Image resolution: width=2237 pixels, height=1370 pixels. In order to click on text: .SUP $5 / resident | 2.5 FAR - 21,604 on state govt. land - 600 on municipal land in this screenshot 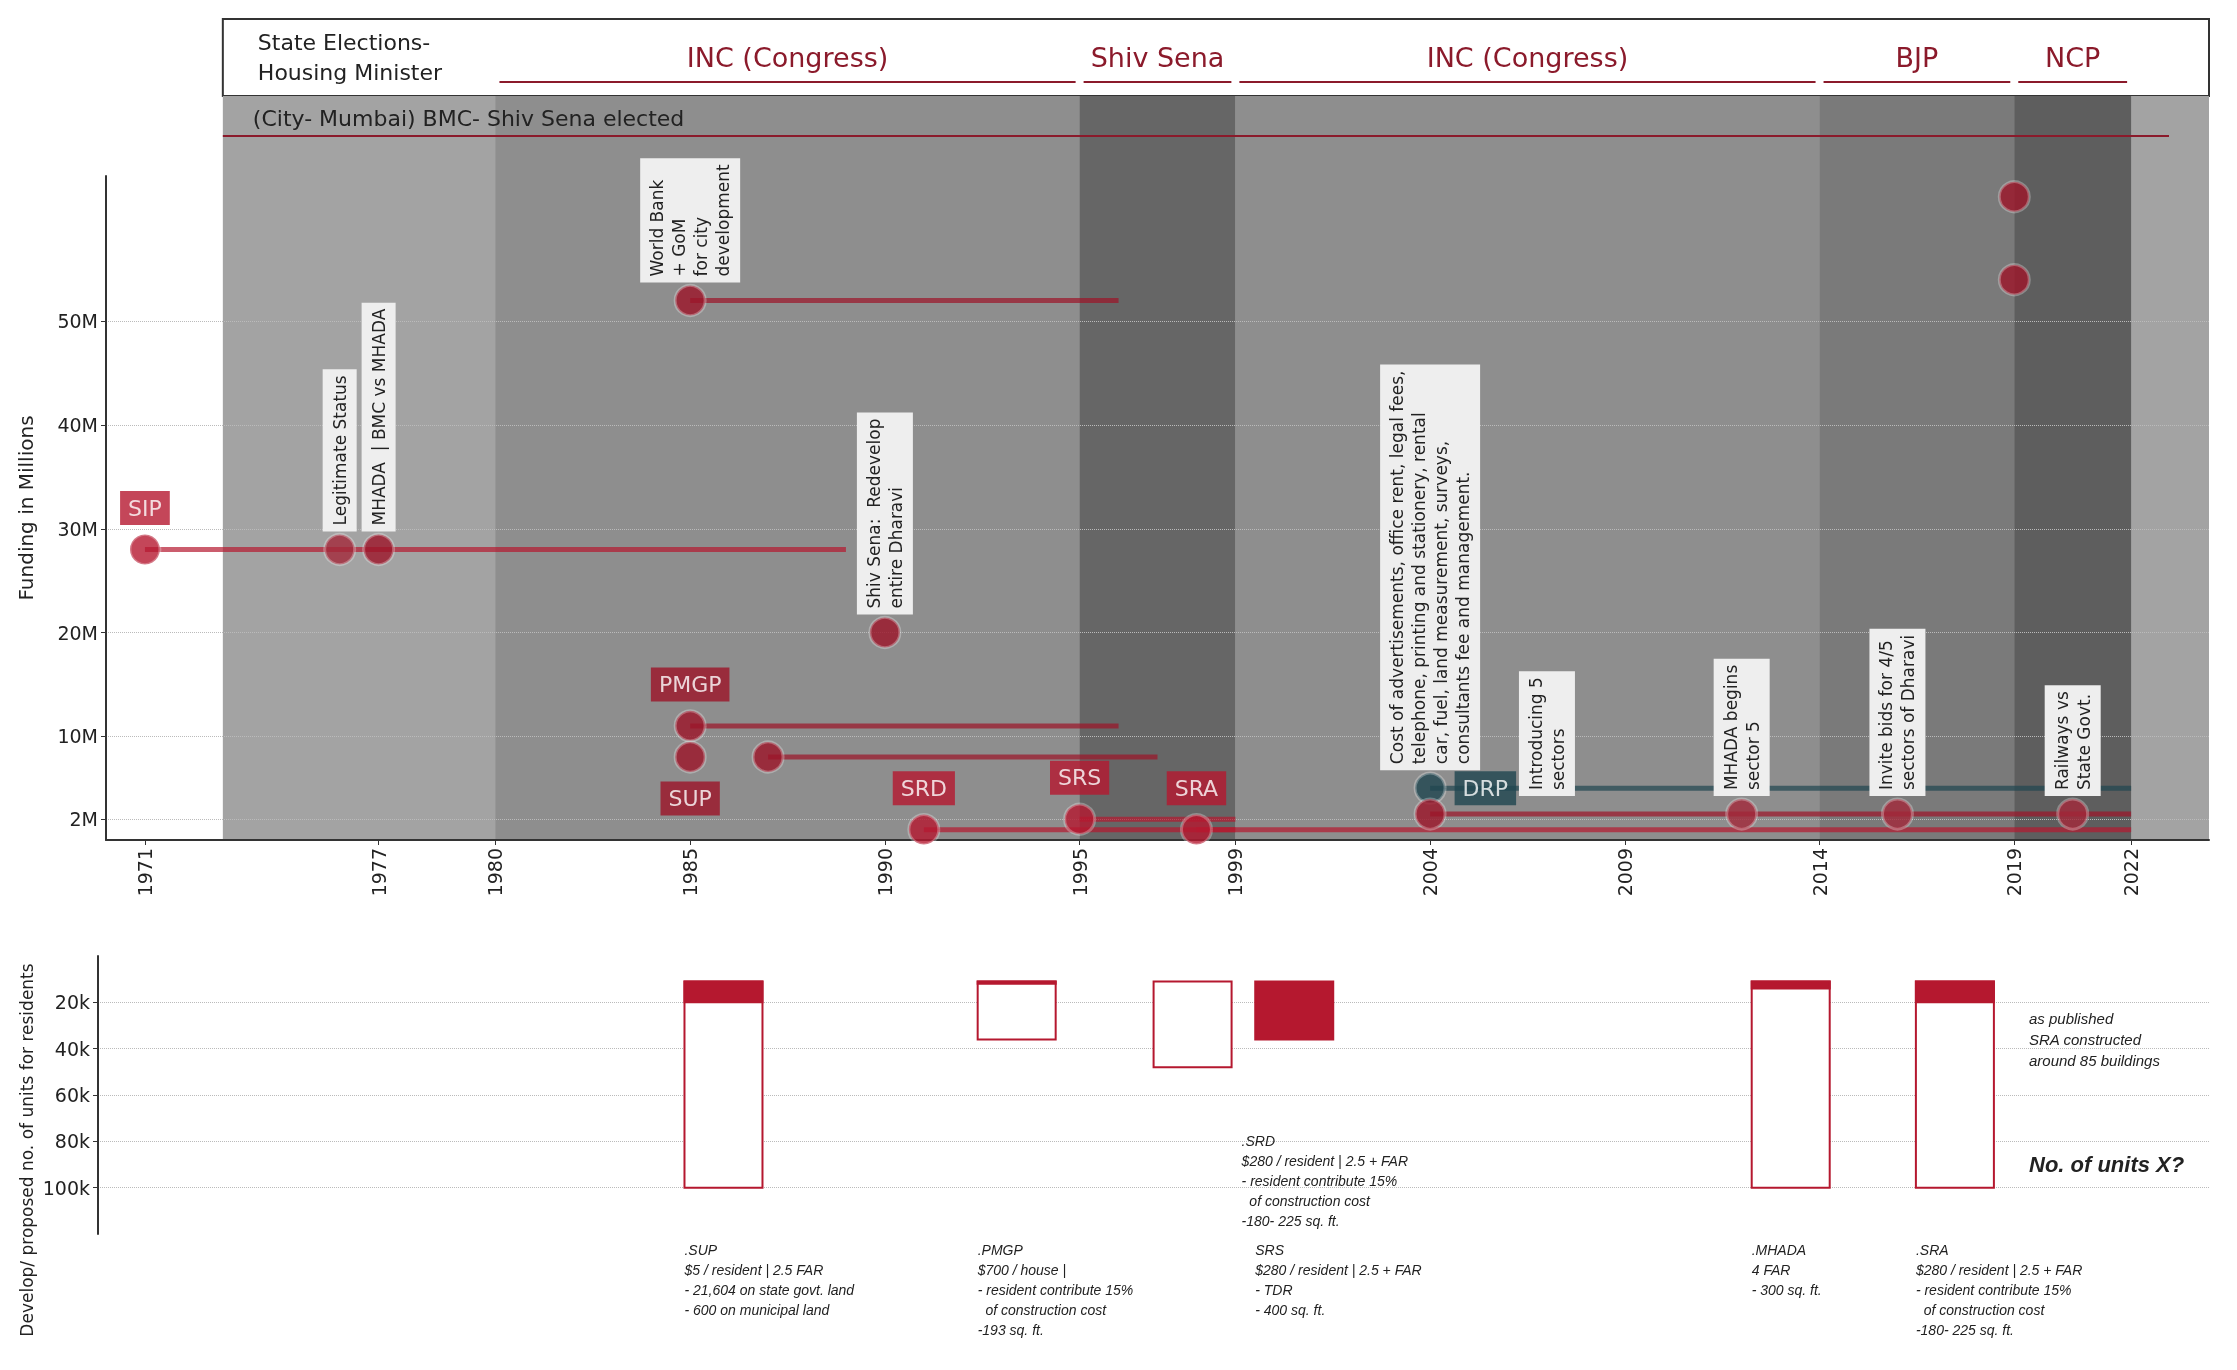, I will do `click(769, 1280)`.